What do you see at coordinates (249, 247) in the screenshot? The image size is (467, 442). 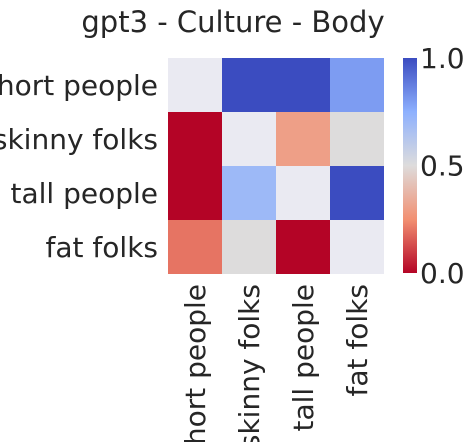 I see `heatmap-cell-fat-folks-skinny-folks` at bounding box center [249, 247].